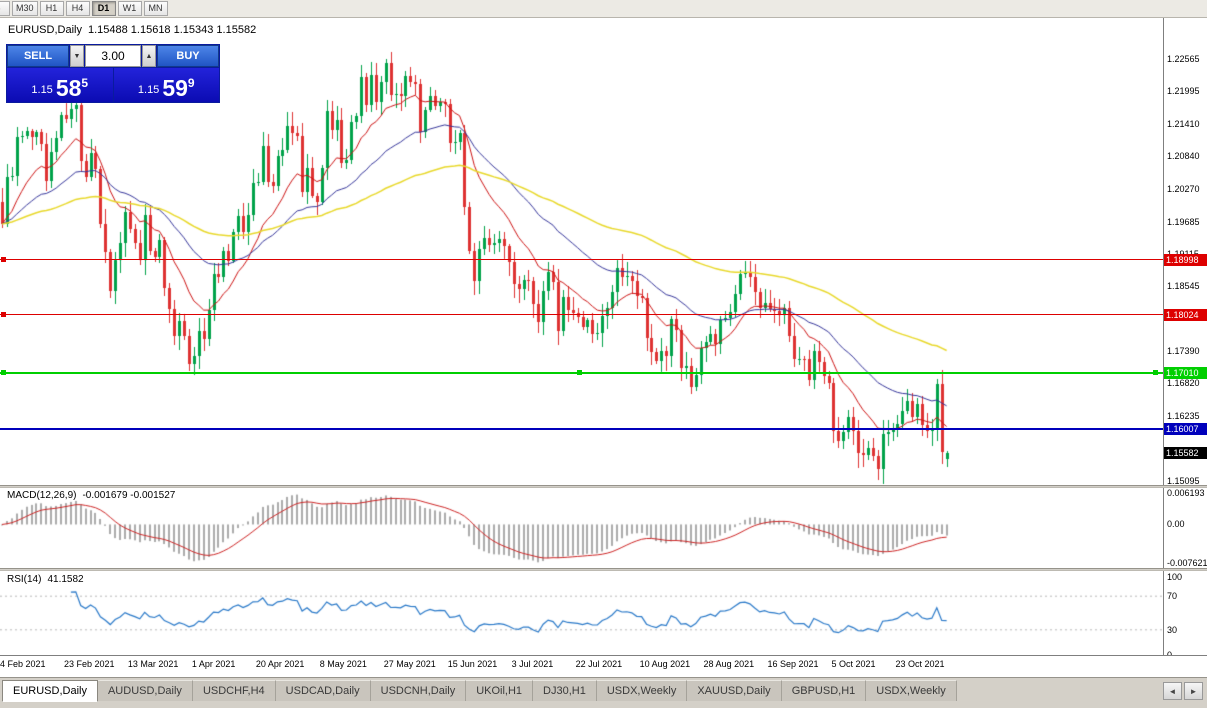 This screenshot has width=1207, height=708. I want to click on rsi-indicator-label: RSI(14) 41.1582, so click(45, 579).